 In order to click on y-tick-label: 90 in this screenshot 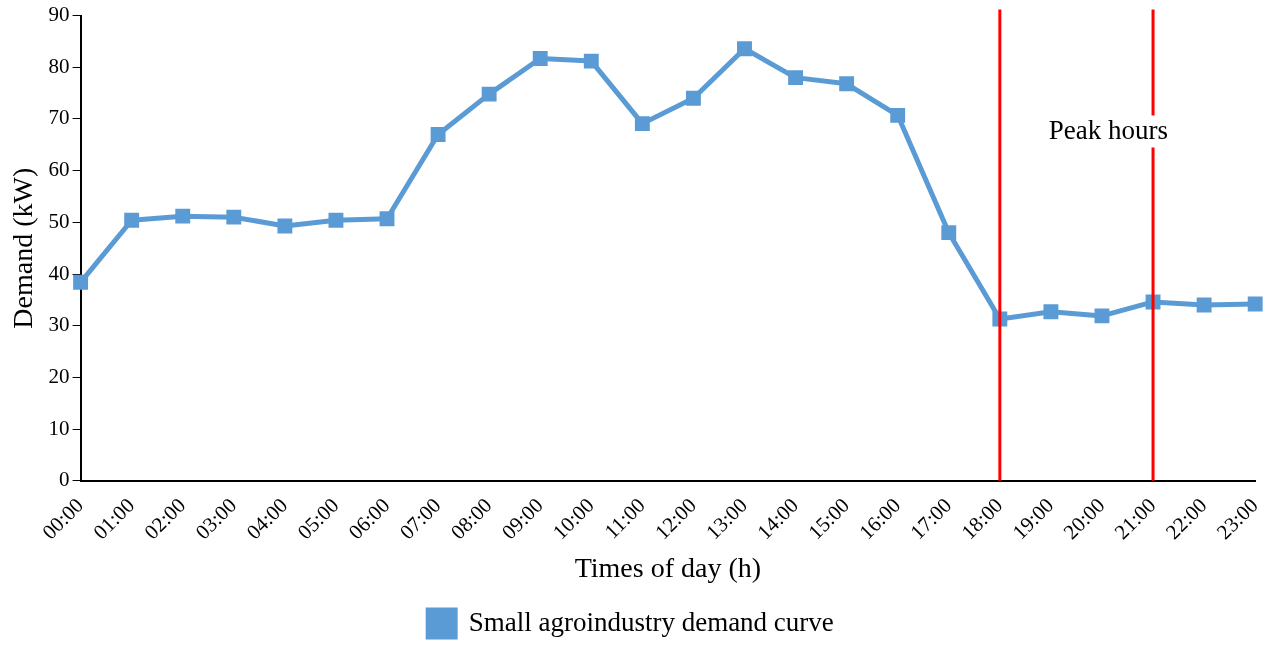, I will do `click(59, 14)`.